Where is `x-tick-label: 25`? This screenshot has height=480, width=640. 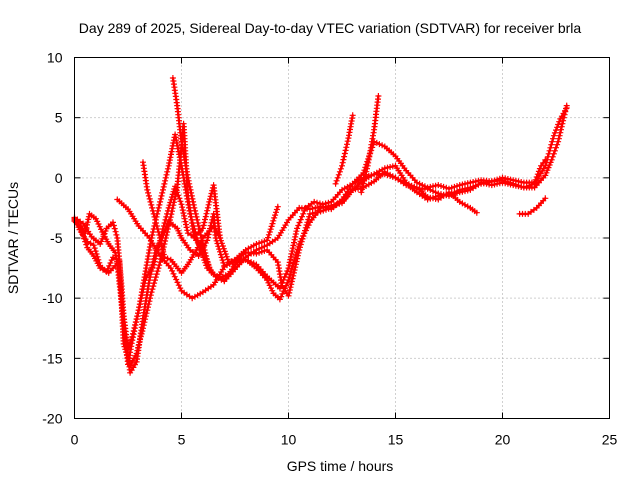 x-tick-label: 25 is located at coordinates (610, 440).